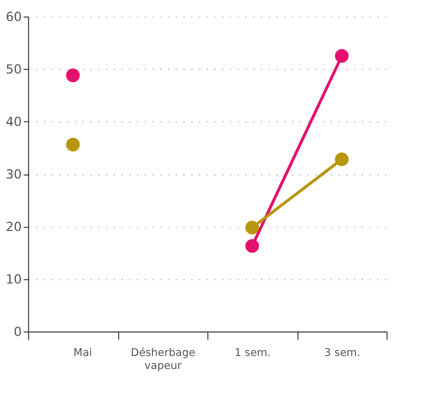  I want to click on y-tick-label: 30, so click(14, 174).